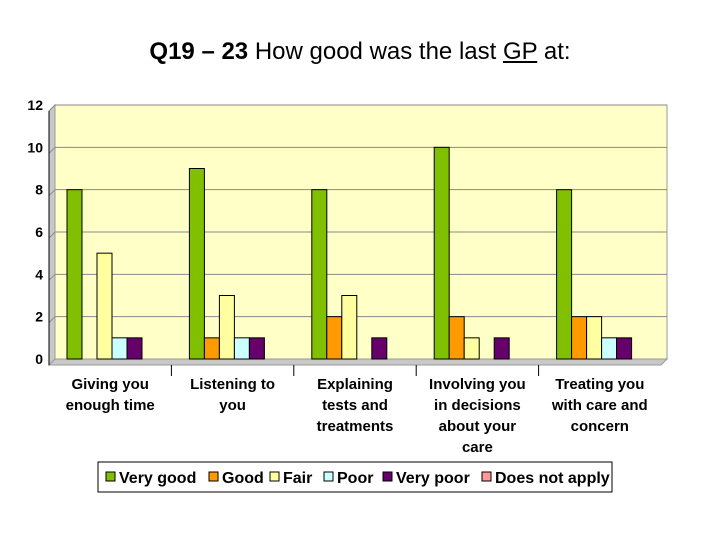 The height and width of the screenshot is (540, 720). Describe the element at coordinates (600, 426) in the screenshot. I see `x-category-label: concern` at that location.